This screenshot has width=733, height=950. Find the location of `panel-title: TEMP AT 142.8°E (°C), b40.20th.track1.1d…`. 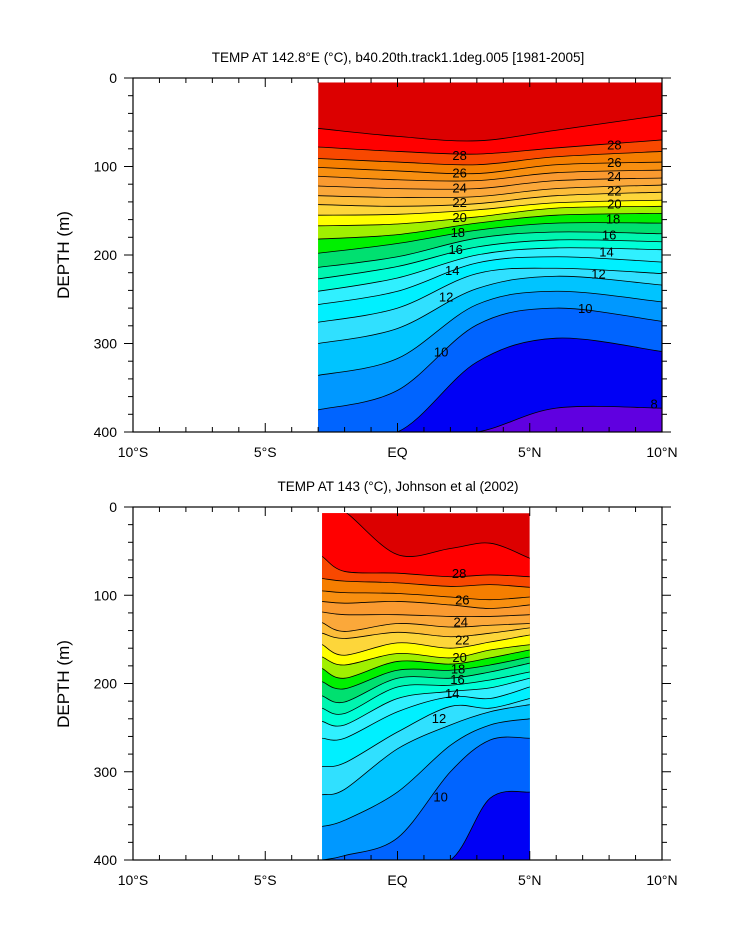

panel-title: TEMP AT 142.8°E (°C), b40.20th.track1.1d… is located at coordinates (398, 57).